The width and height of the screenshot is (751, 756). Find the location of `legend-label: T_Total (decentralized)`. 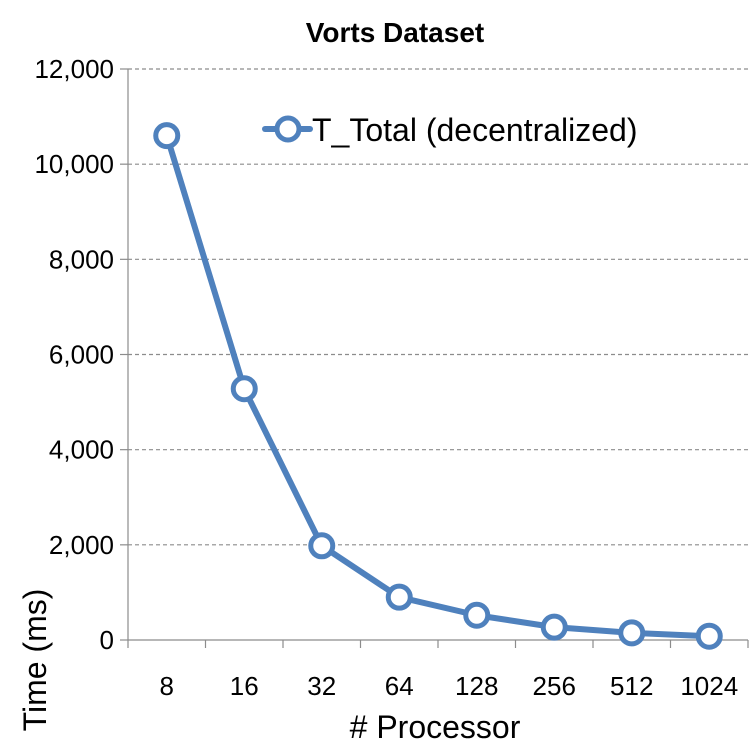

legend-label: T_Total (decentralized) is located at coordinates (474, 130).